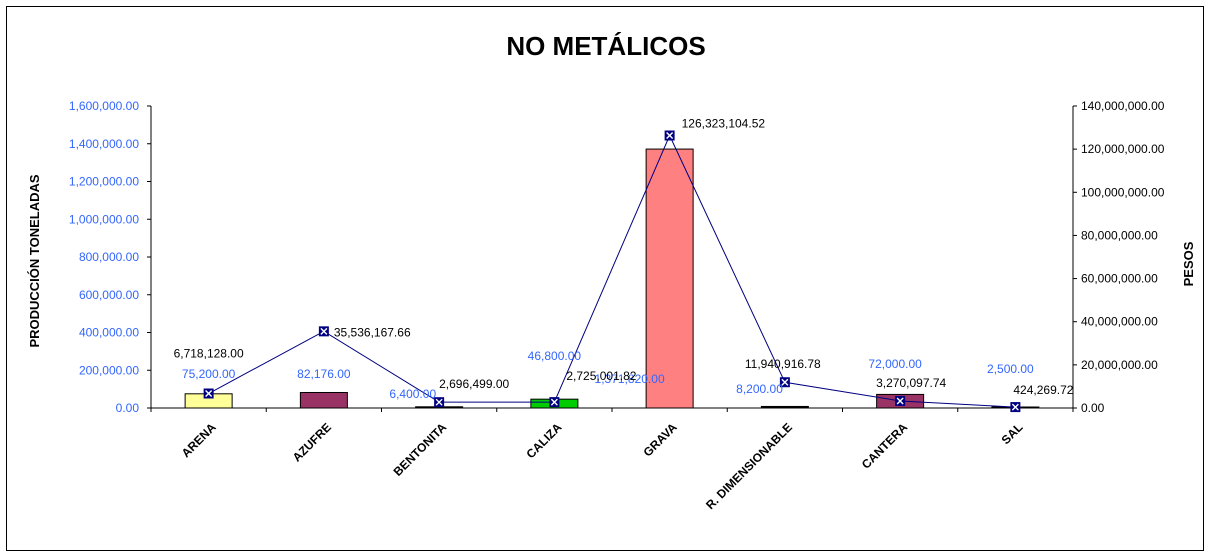 Image resolution: width=1212 pixels, height=559 pixels. What do you see at coordinates (109, 257) in the screenshot?
I see `y-tick-label: 800,000.00` at bounding box center [109, 257].